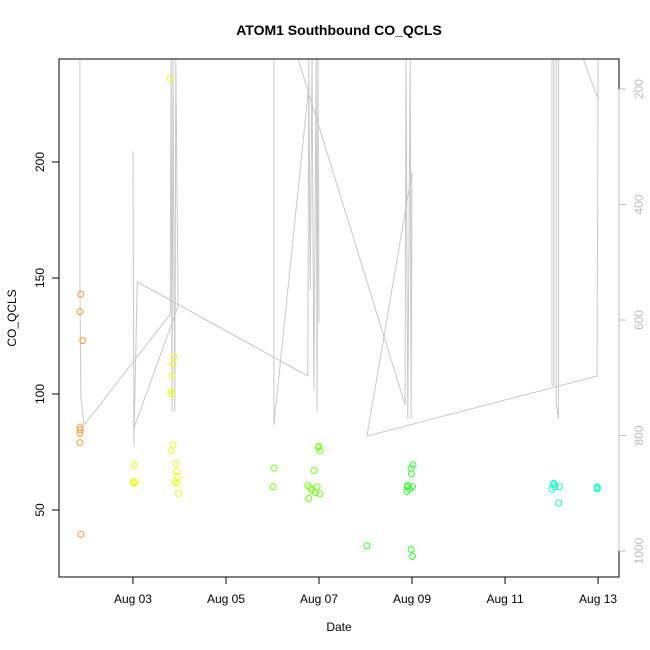  What do you see at coordinates (339, 30) in the screenshot?
I see `chart-title: ATOM1 Southbound CO_QCLS` at bounding box center [339, 30].